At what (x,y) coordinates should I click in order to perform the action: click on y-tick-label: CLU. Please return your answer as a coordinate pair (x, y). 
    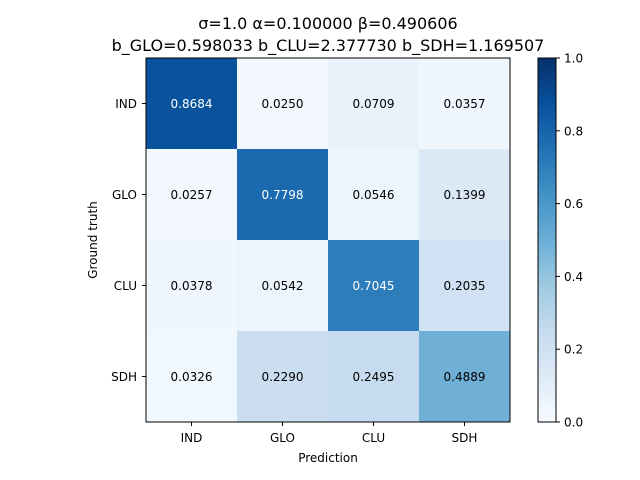
    Looking at the image, I should click on (125, 286).